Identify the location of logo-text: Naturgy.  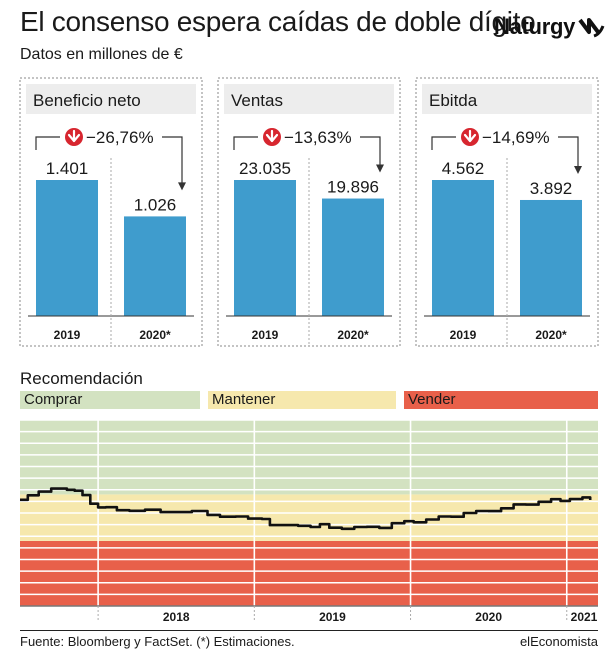
(535, 26).